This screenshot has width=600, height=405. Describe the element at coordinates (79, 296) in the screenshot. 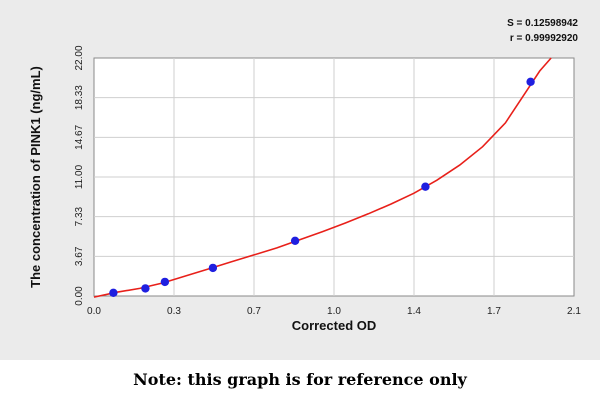

I see `y-tick-label: 0.00` at that location.